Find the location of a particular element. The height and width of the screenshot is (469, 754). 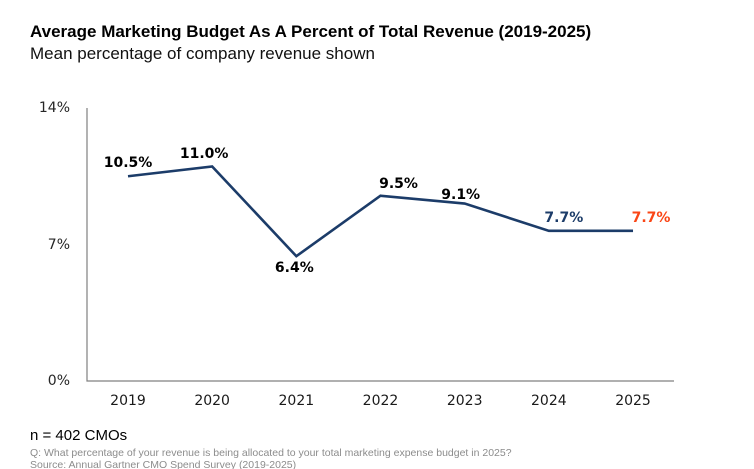

x-axis-year-label: 2019 is located at coordinates (128, 401).